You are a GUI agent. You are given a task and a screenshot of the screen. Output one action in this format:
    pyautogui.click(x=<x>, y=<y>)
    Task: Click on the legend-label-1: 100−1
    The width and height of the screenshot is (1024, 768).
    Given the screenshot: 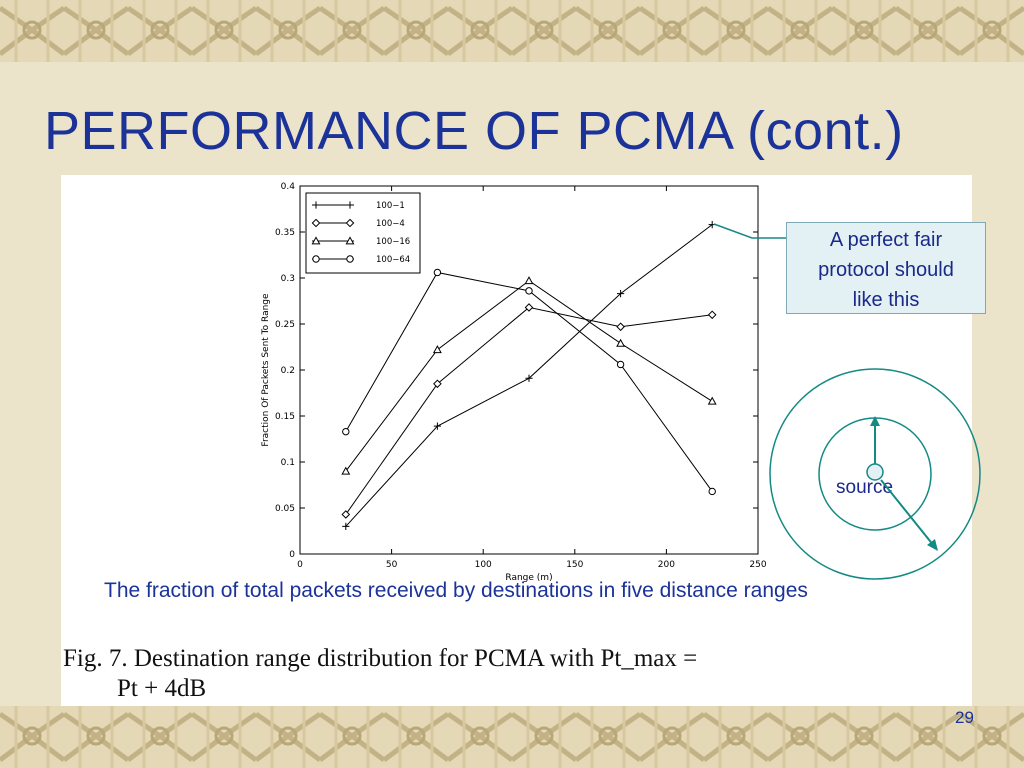 What is the action you would take?
    pyautogui.click(x=390, y=206)
    